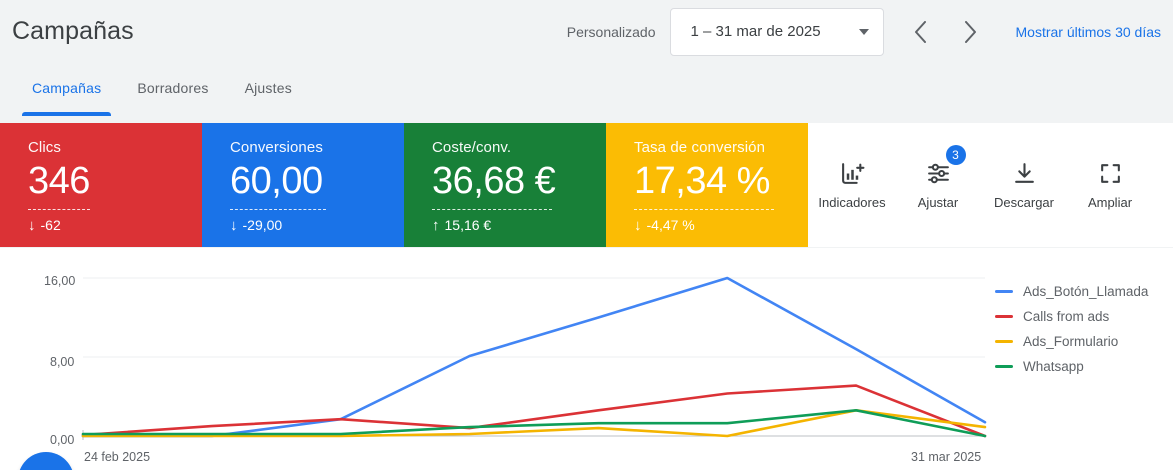 Image resolution: width=1173 pixels, height=470 pixels. Describe the element at coordinates (611, 31) in the screenshot. I see `date-range-type-label: Personalizado` at that location.